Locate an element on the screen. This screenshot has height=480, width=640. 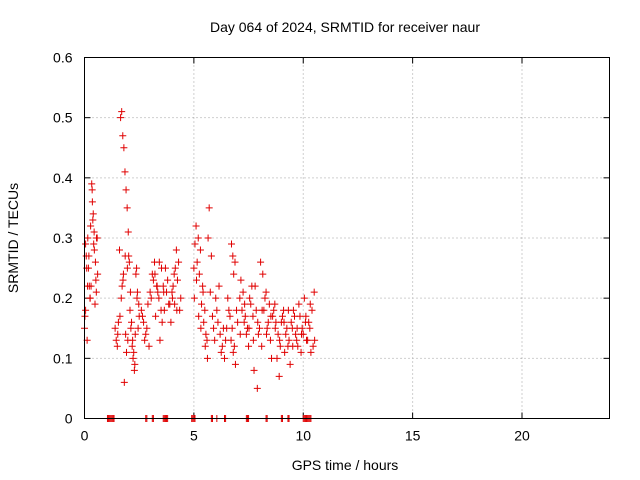
y-tick-label: 0.4 is located at coordinates (63, 178).